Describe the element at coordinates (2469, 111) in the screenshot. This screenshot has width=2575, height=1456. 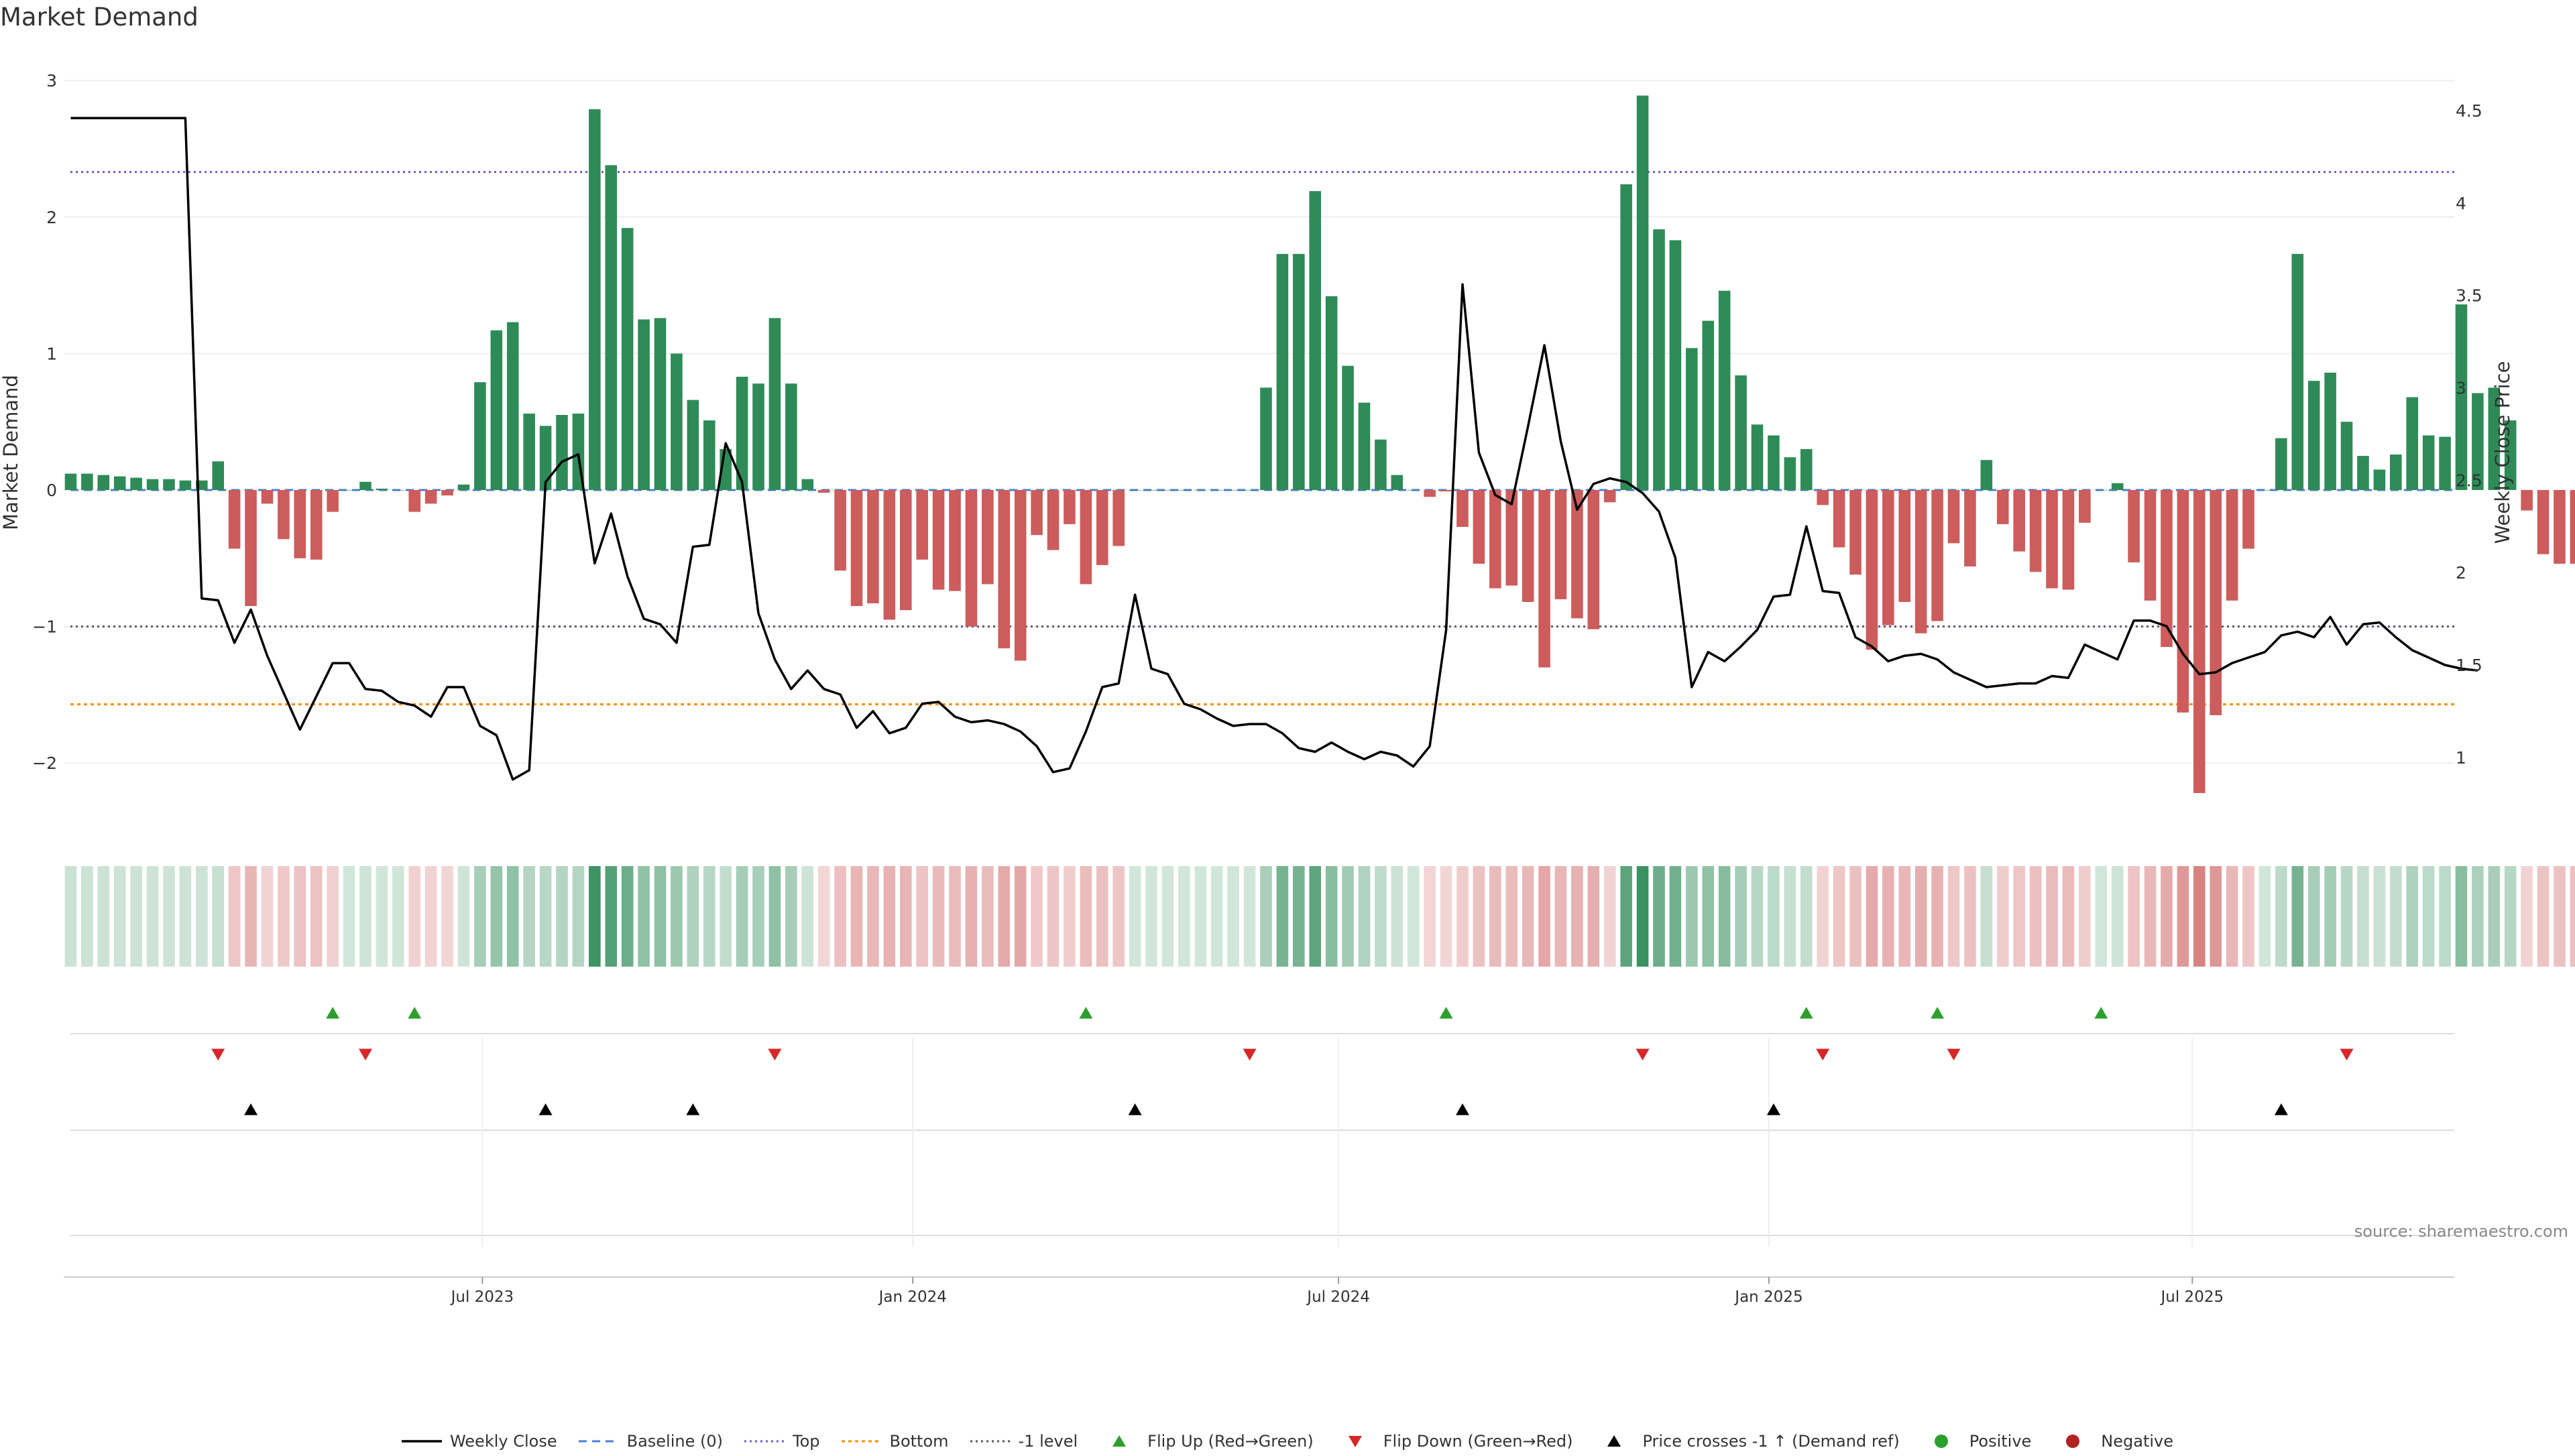
I see `y2-tick-label: 4.5` at that location.